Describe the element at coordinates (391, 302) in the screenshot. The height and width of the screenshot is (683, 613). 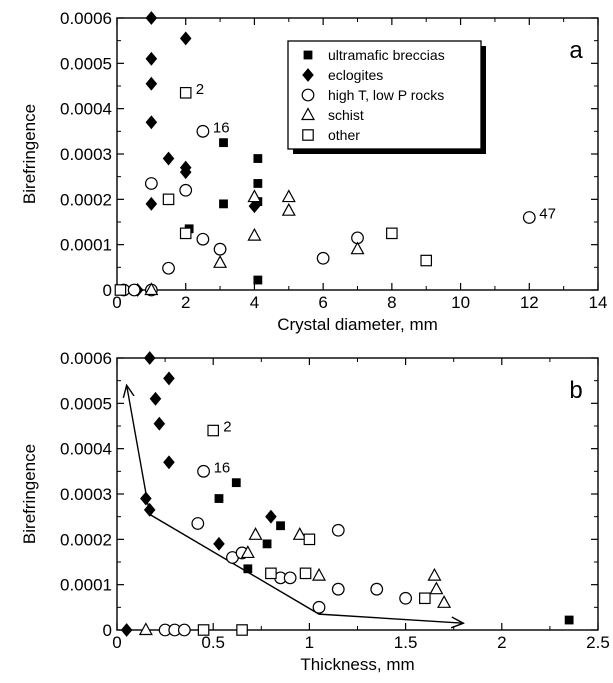
I see `x-tick-label: 8` at that location.